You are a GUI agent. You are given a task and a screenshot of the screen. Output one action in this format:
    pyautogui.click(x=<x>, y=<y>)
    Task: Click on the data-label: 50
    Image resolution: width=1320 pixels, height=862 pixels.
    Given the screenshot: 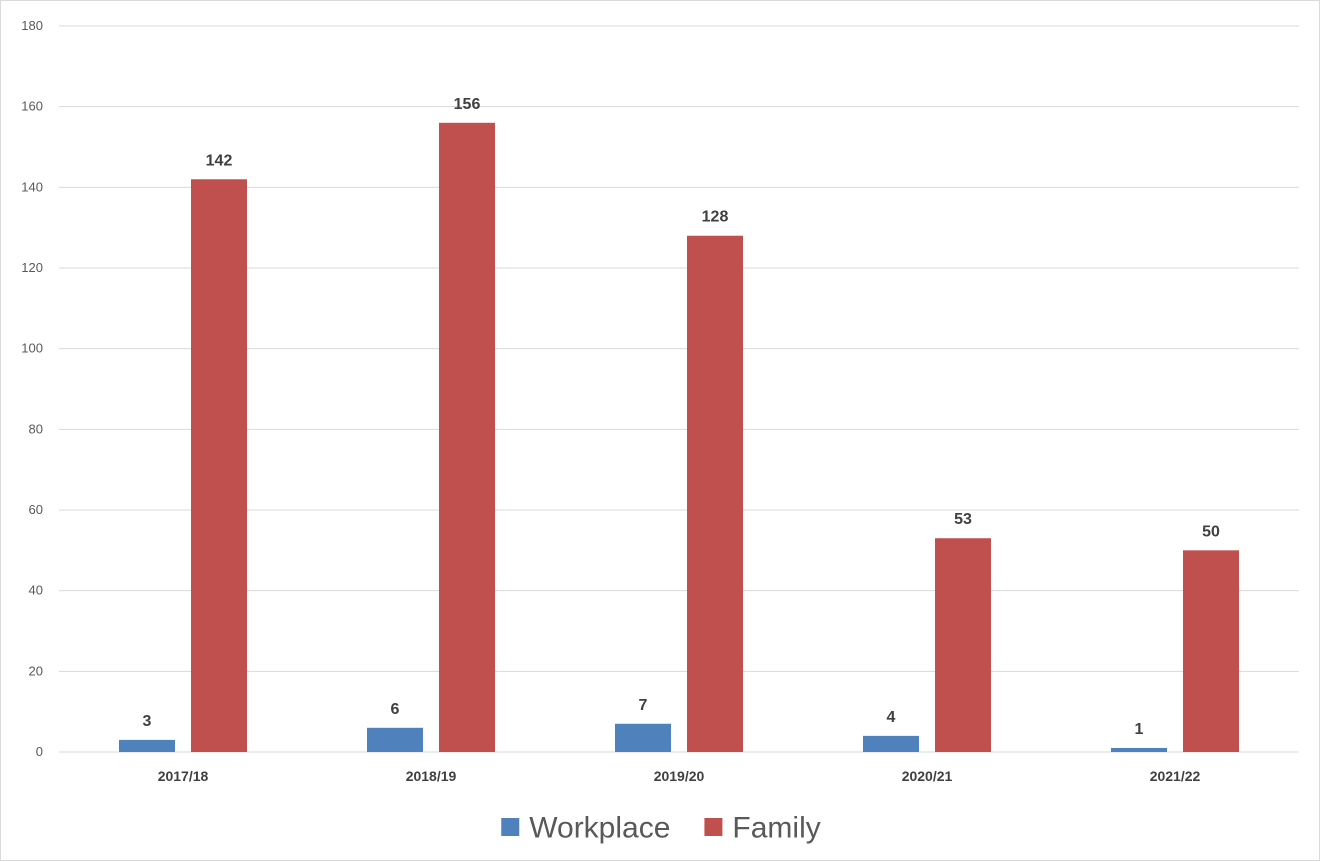 What is the action you would take?
    pyautogui.click(x=1211, y=531)
    